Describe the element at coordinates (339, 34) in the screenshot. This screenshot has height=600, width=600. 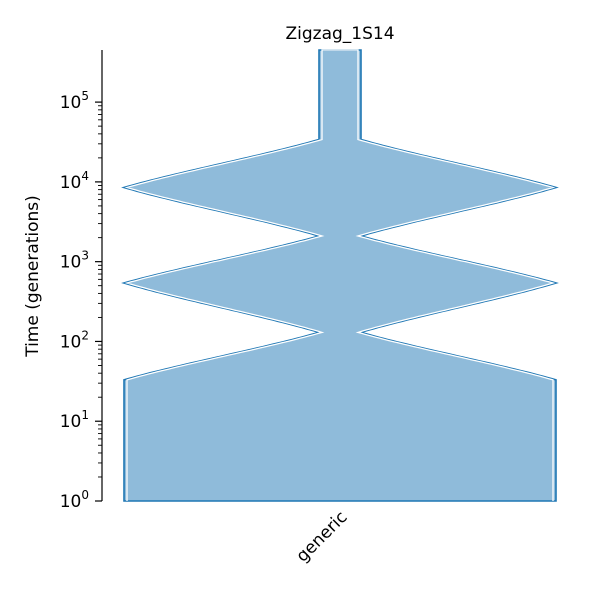
I see `chart-title: Zigzag_1S14` at that location.